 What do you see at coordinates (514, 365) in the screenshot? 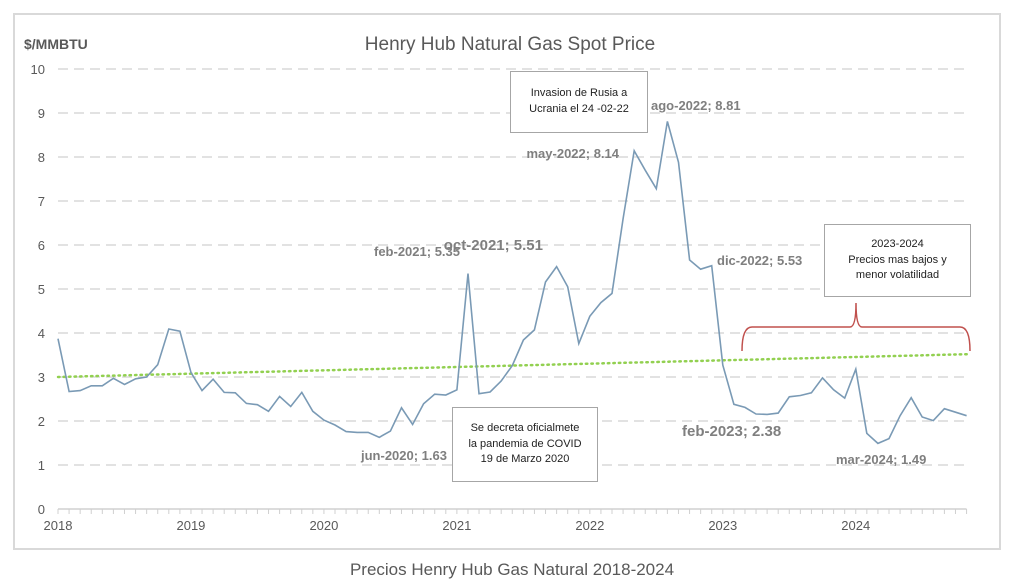
I see `trend-line` at bounding box center [514, 365].